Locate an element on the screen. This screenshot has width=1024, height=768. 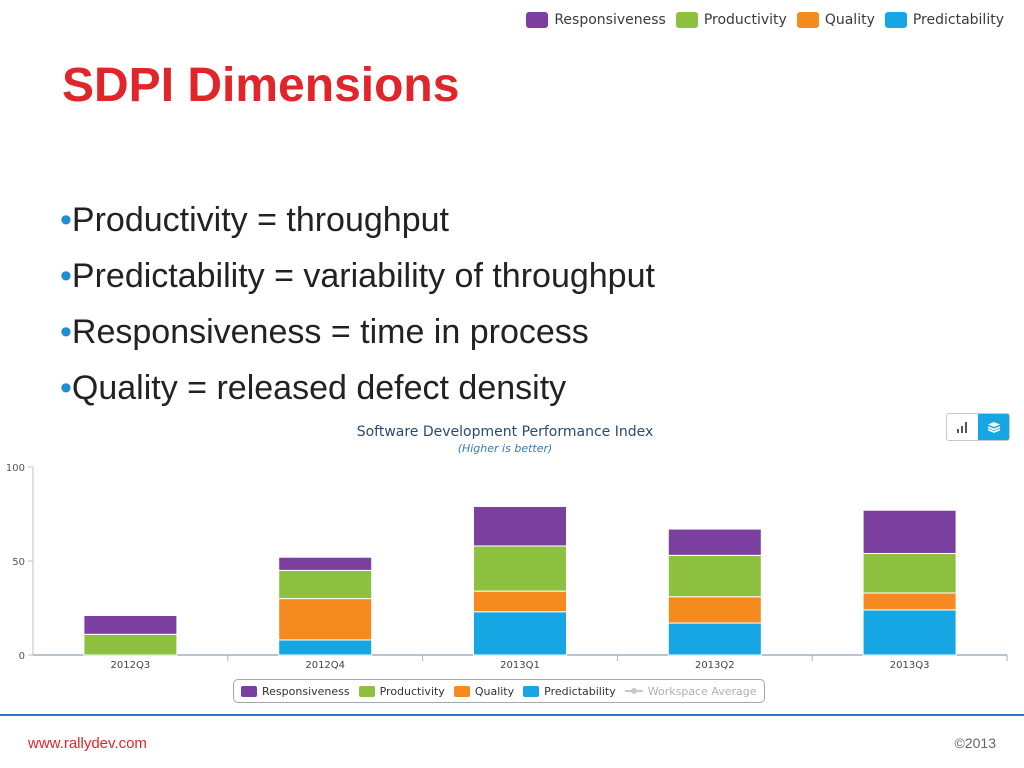
legend-label: Predictability is located at coordinates (580, 691).